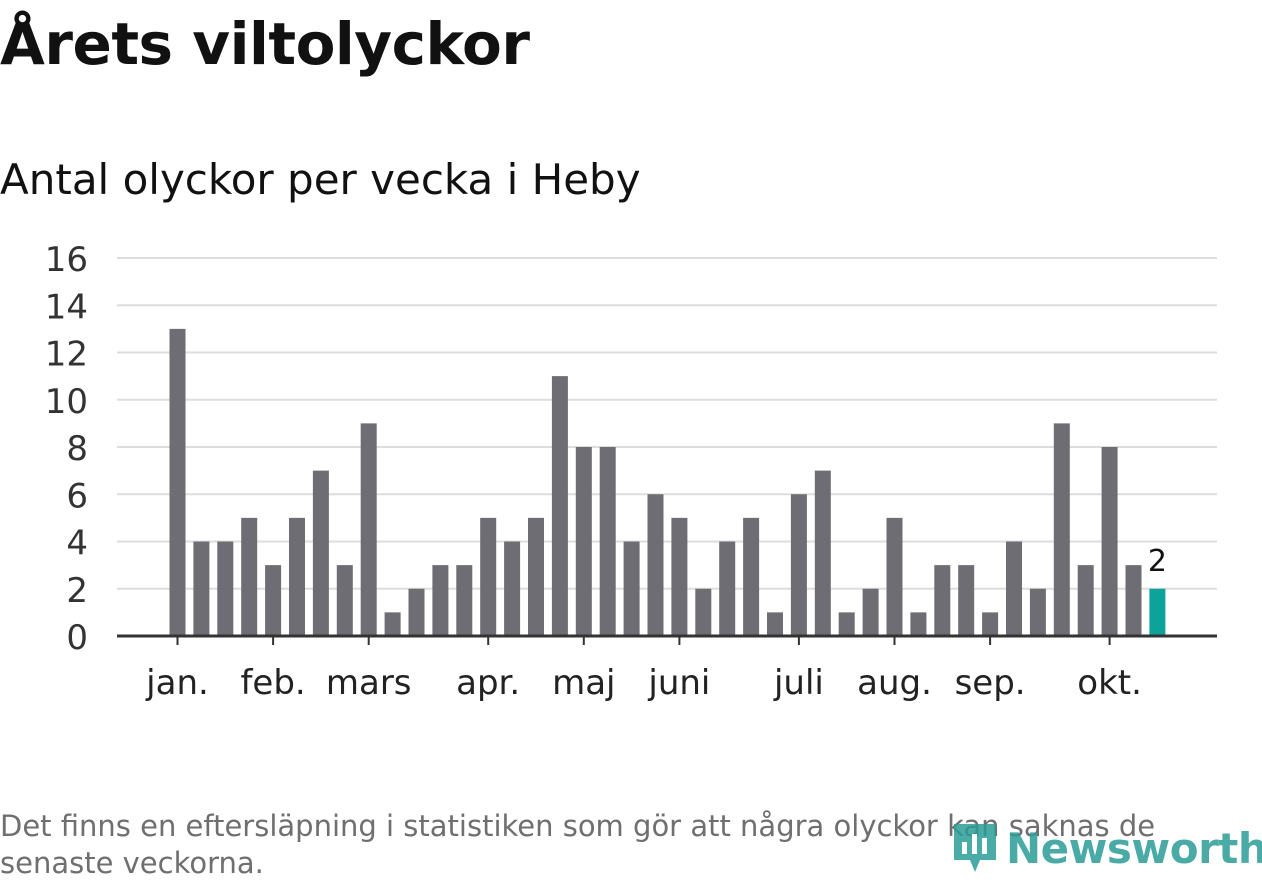  I want to click on logo-text: Newsworthy, so click(1134, 848).